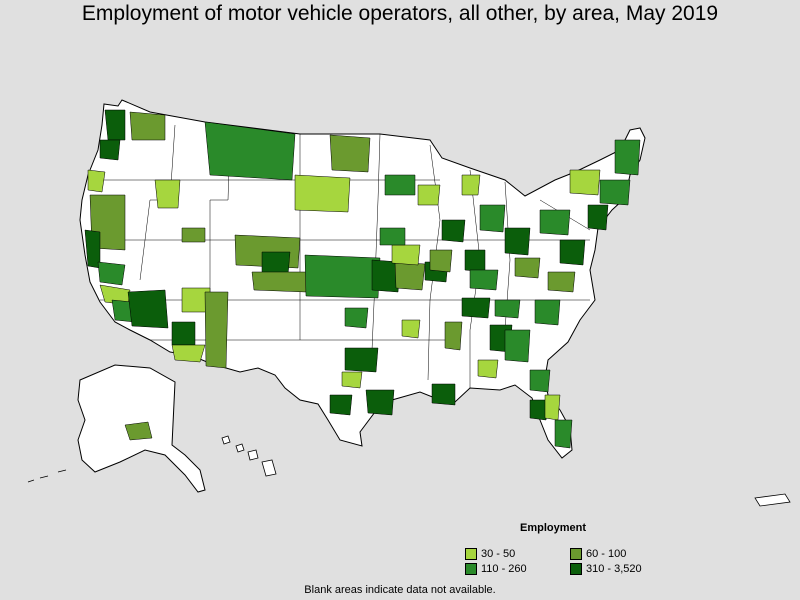 Image resolution: width=800 pixels, height=600 pixels. I want to click on area-az-south, so click(188, 353).